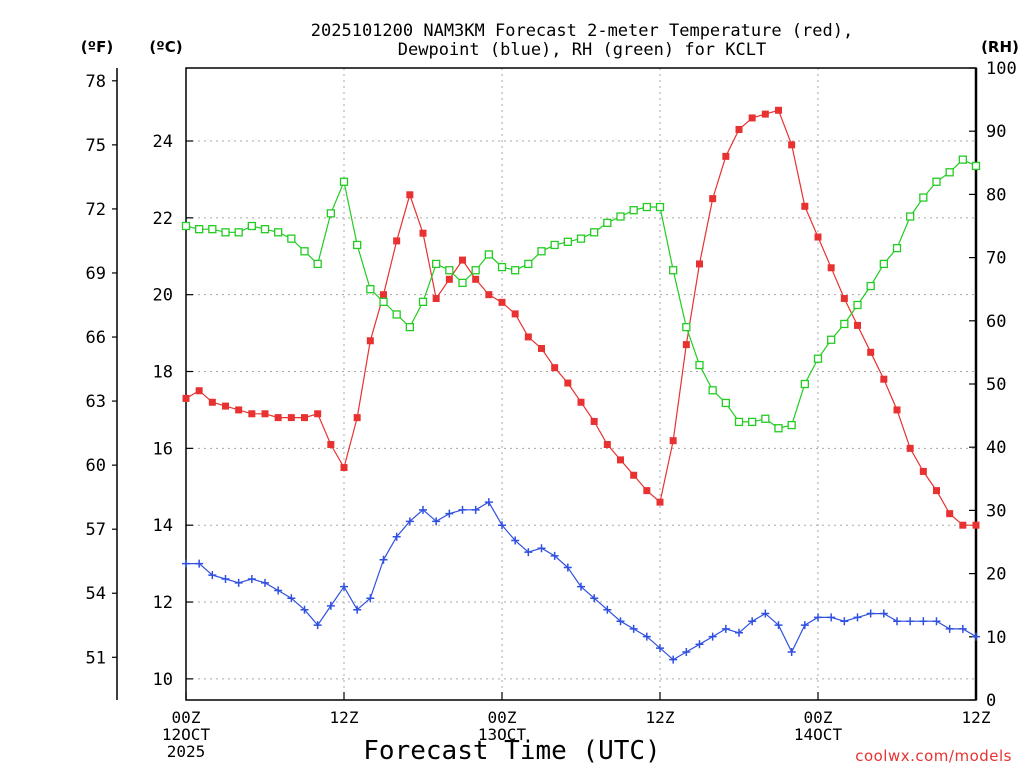  What do you see at coordinates (996, 385) in the screenshot?
I see `rh-tick-label: 50` at bounding box center [996, 385].